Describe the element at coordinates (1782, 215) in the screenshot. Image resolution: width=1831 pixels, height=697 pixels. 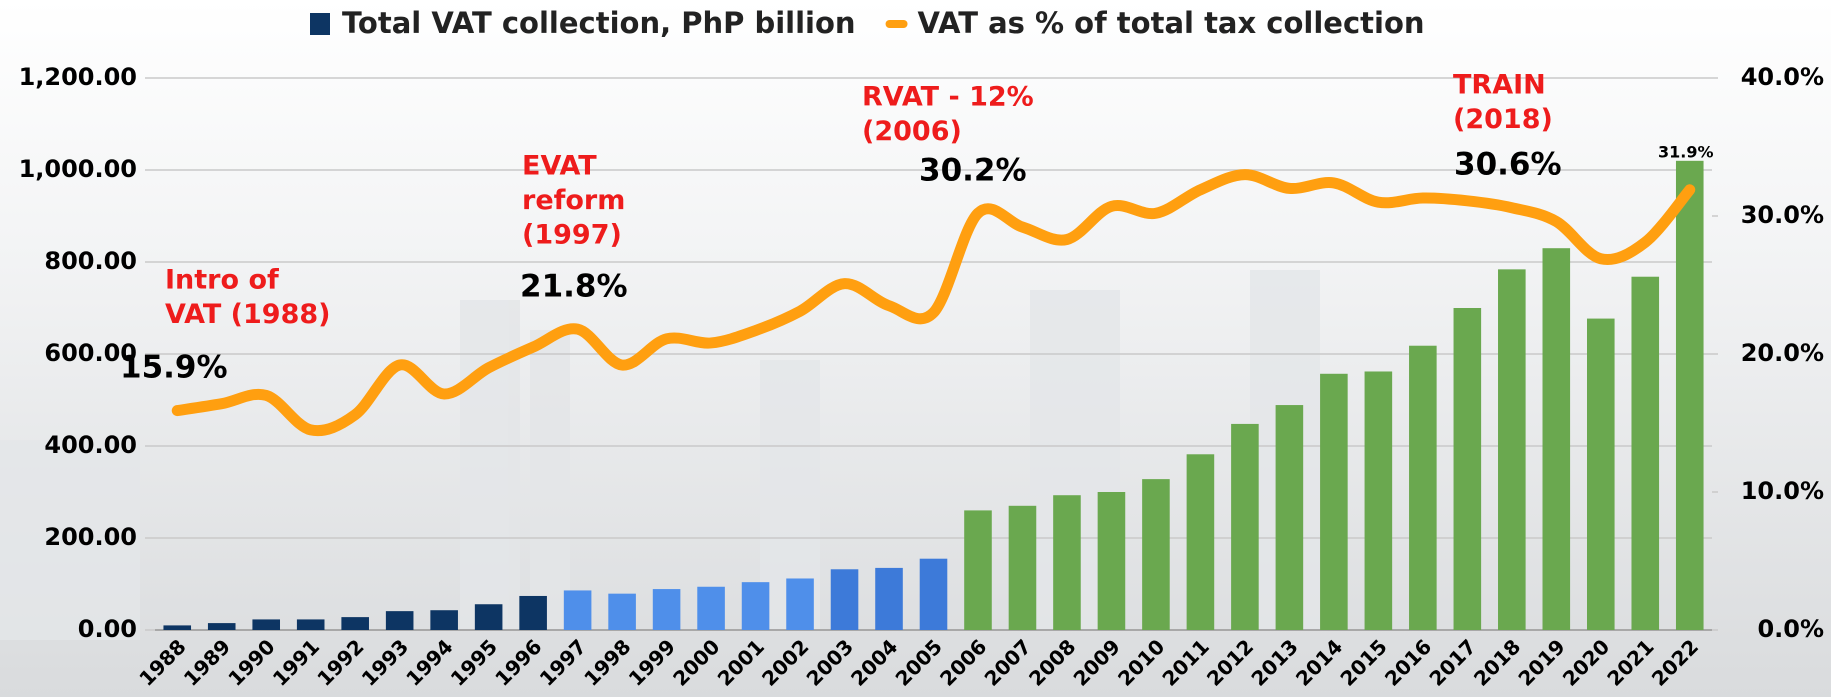
I see `y2-tick-label: 30.0%` at that location.